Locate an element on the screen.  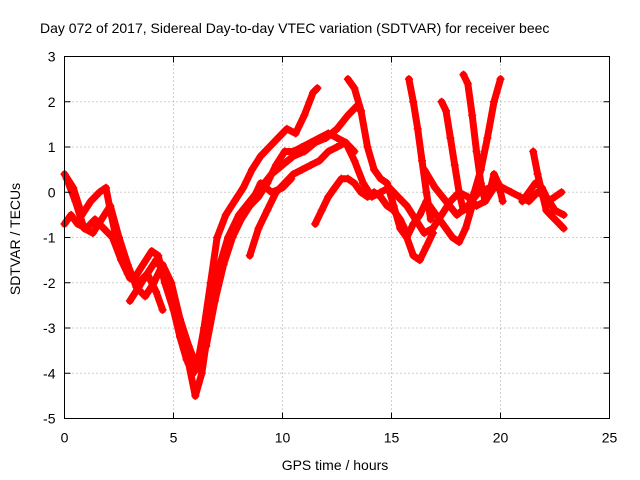
y-tick-label: -1 is located at coordinates (49, 238).